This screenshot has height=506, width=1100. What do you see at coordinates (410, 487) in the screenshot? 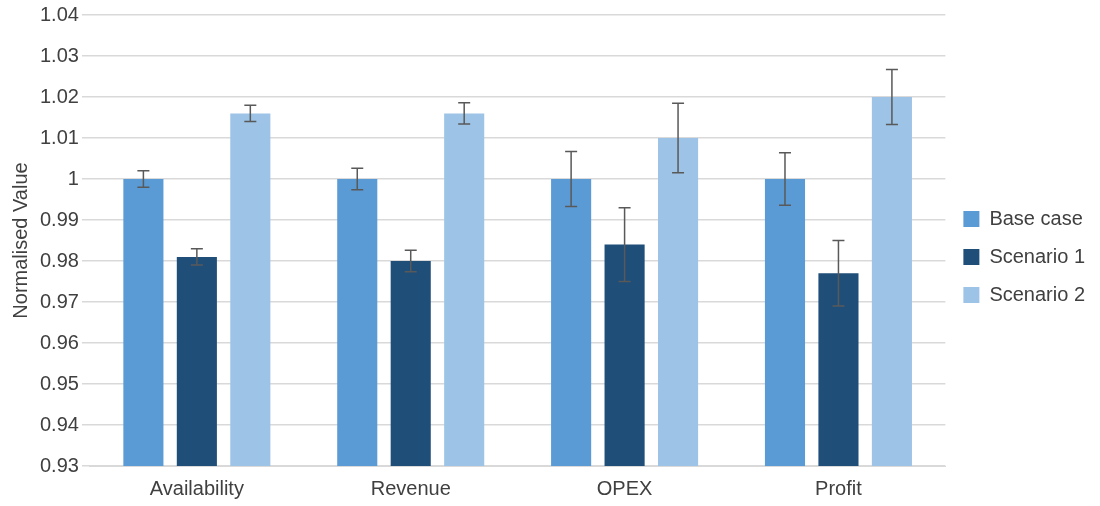
I see `x-tick-label: Revenue` at bounding box center [410, 487].